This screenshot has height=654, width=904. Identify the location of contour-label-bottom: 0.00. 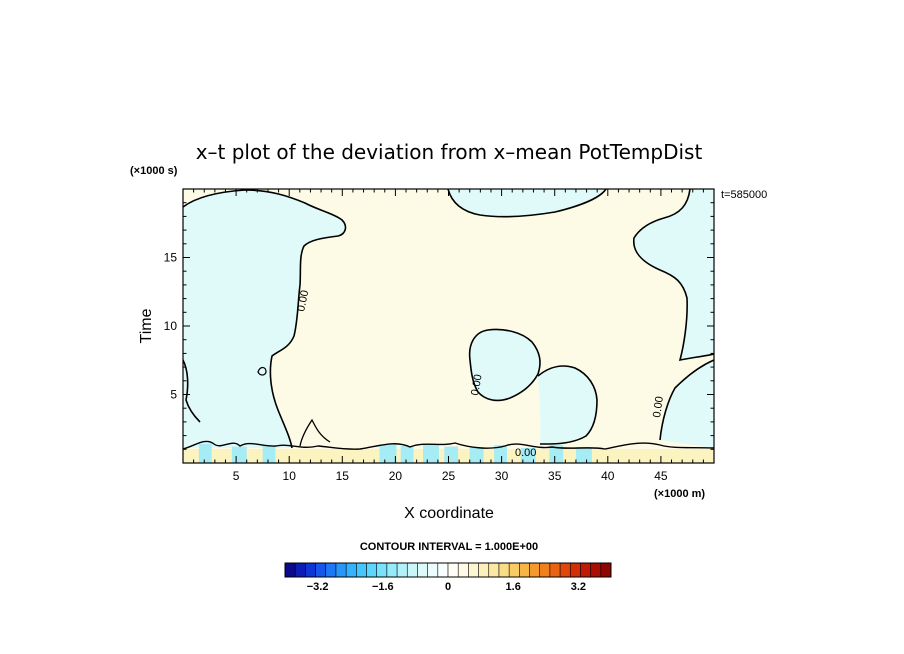
(525, 453).